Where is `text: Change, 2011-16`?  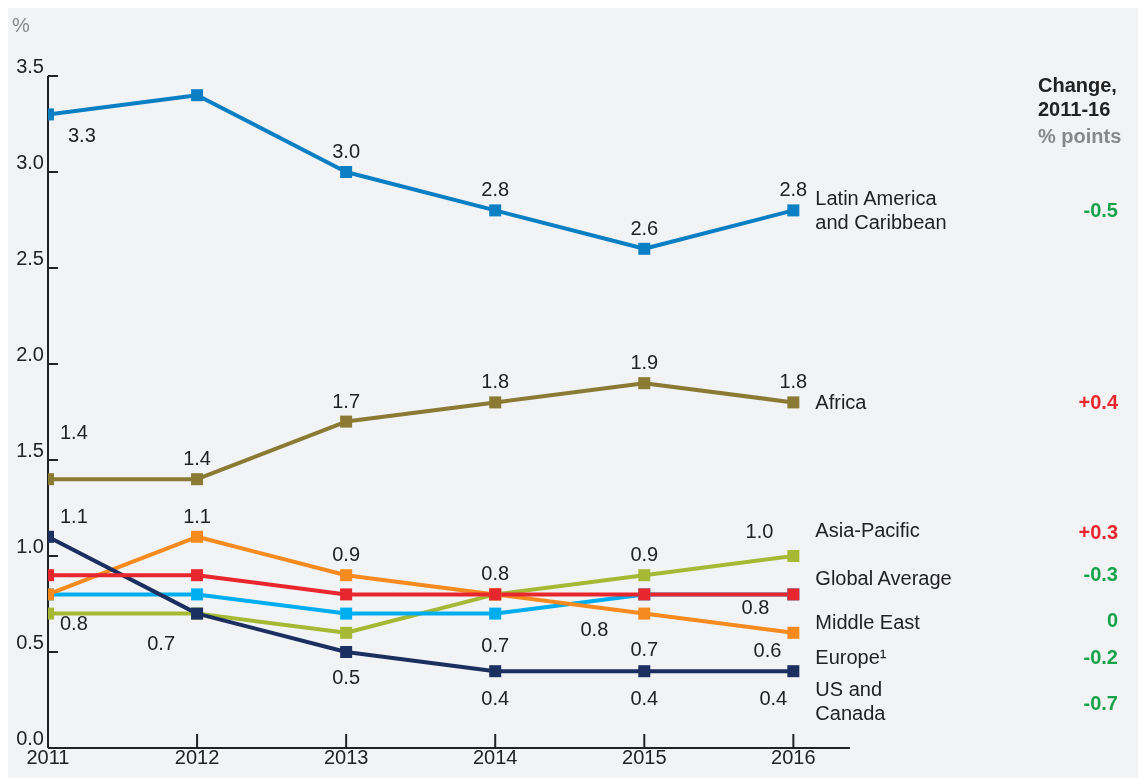
text: Change, 2011-16 is located at coordinates (1078, 97).